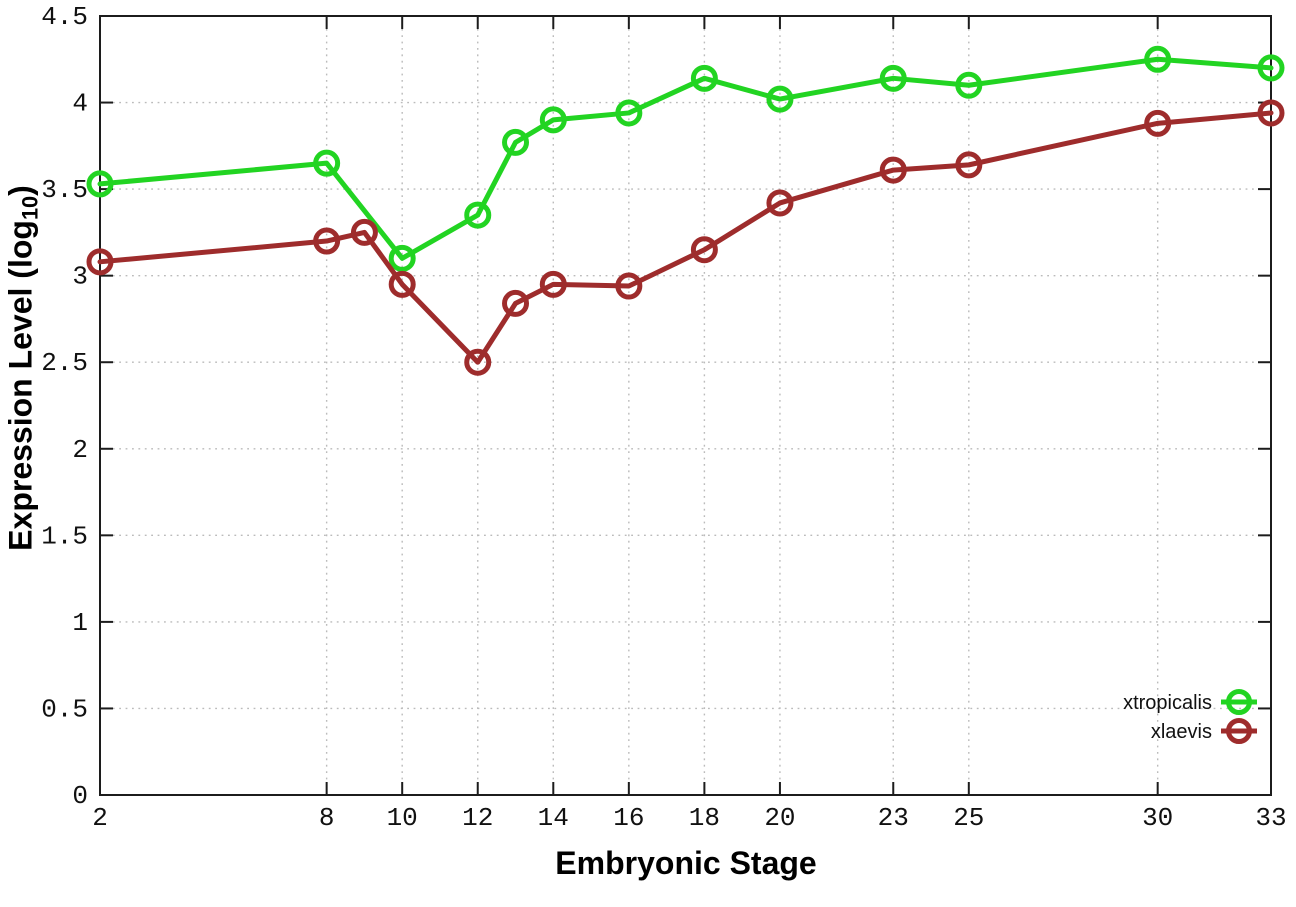 The image size is (1296, 907). Describe the element at coordinates (80, 796) in the screenshot. I see `y-tick-label-0: 0` at that location.